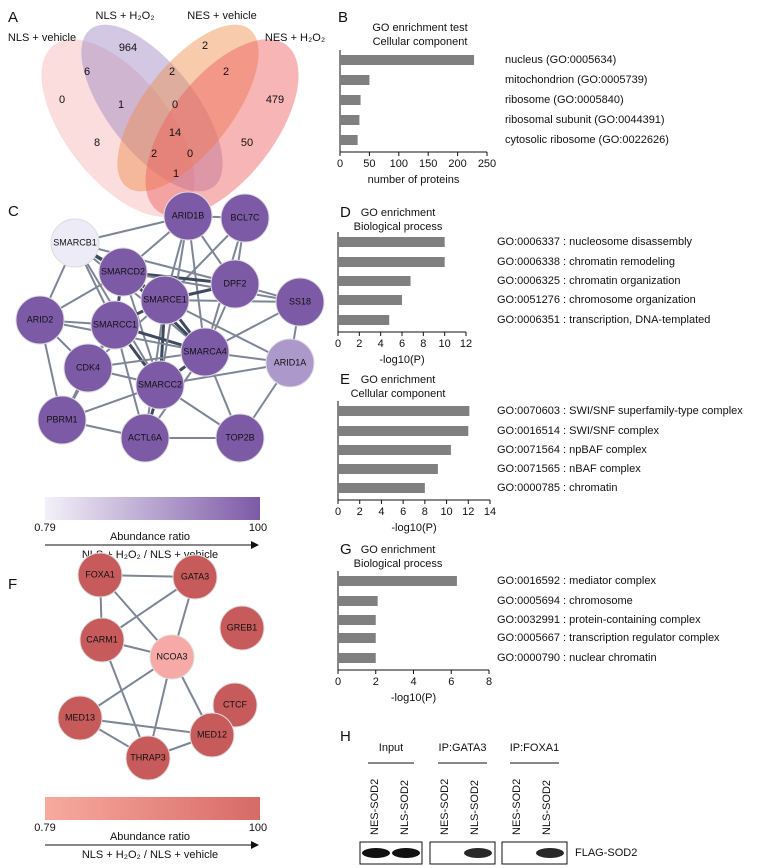 This screenshot has width=767, height=868. Describe the element at coordinates (547, 807) in the screenshot. I see `lane-label: NLS-SOD2` at that location.